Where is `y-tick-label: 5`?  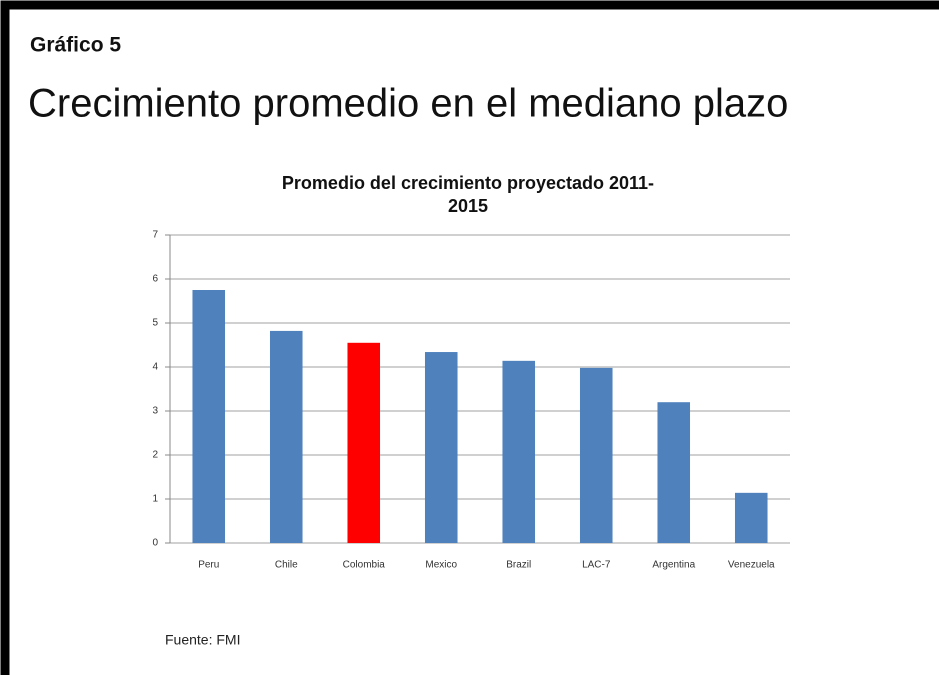
y-tick-label: 5 is located at coordinates (155, 323).